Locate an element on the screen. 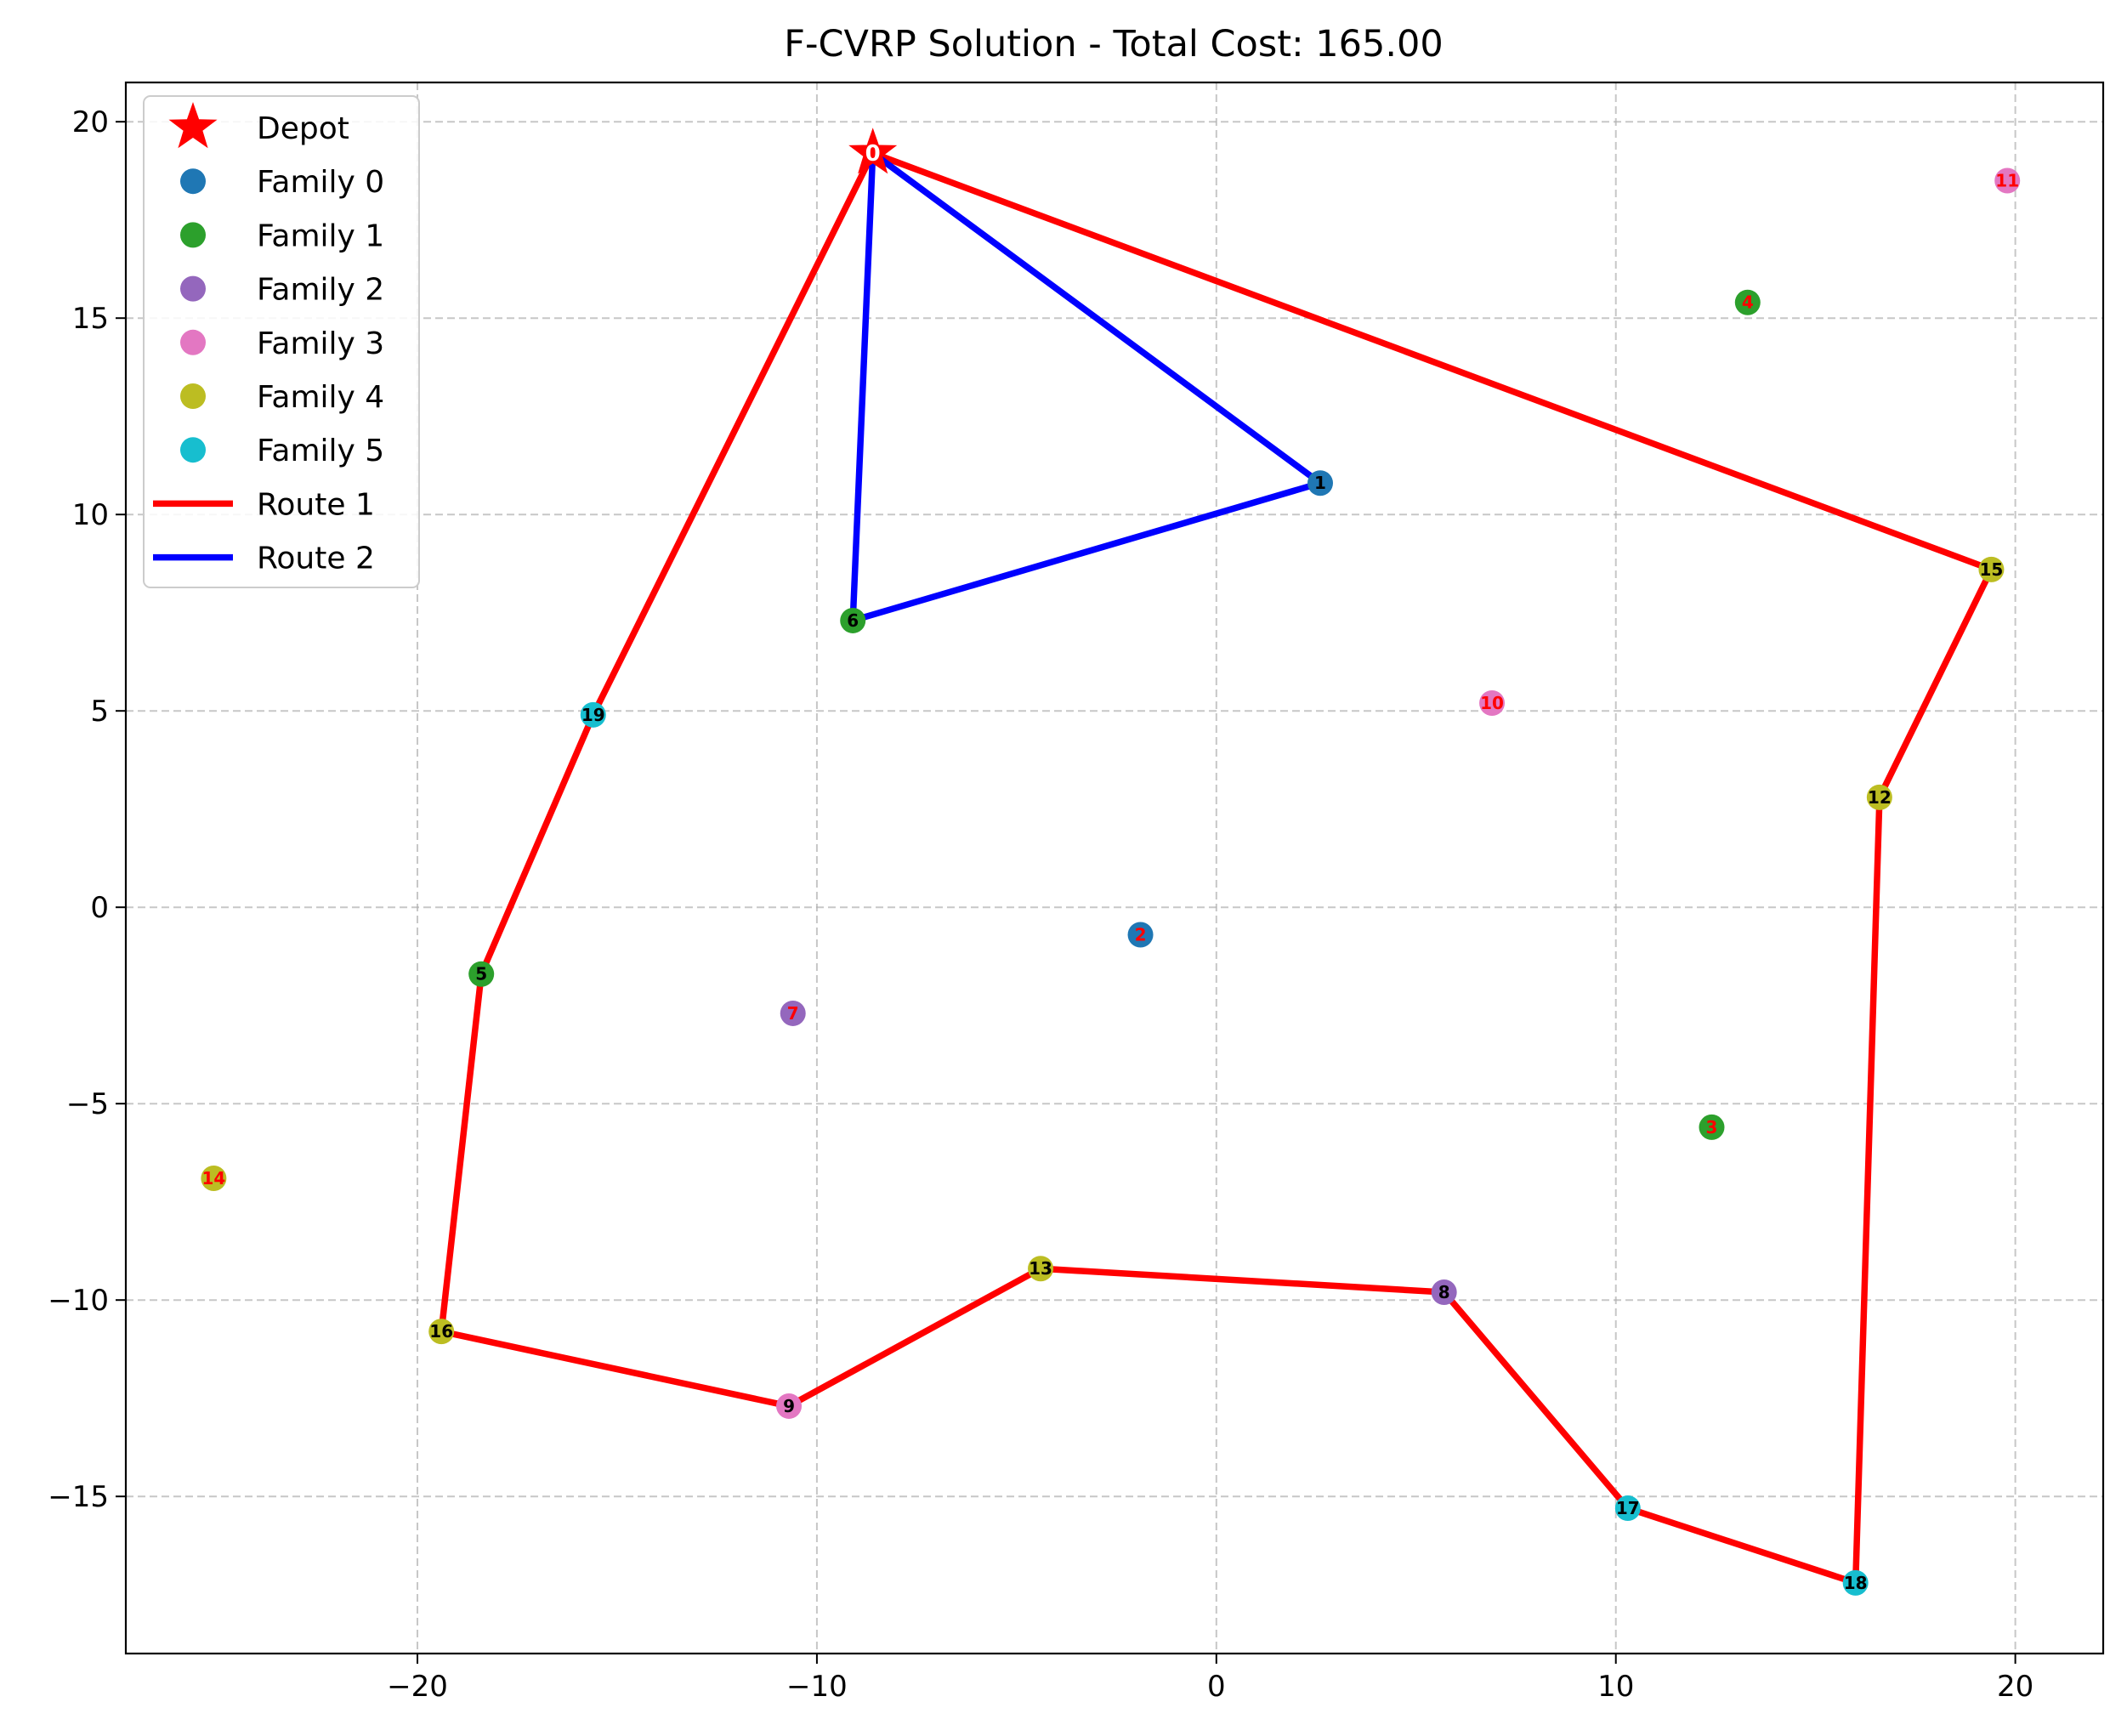 This screenshot has height=1736, width=2127. x-tick-label: −20 is located at coordinates (417, 1687).